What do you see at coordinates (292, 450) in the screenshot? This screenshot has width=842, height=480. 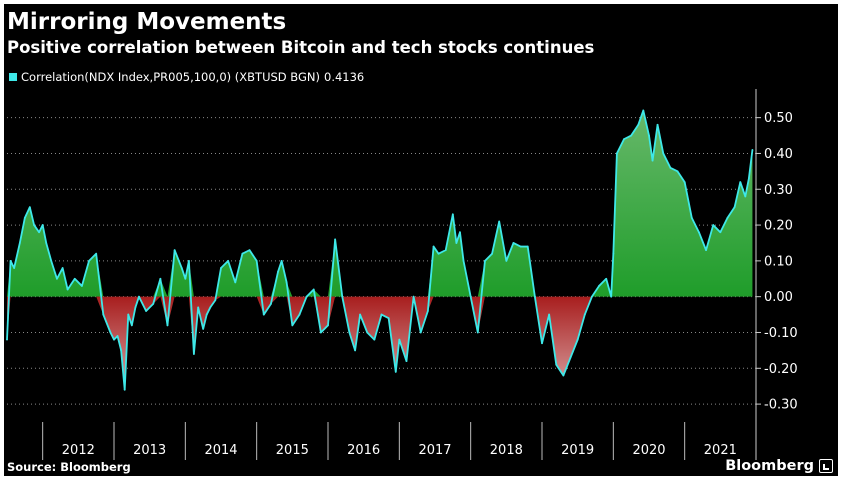 I see `x-tick-label: 2015` at bounding box center [292, 450].